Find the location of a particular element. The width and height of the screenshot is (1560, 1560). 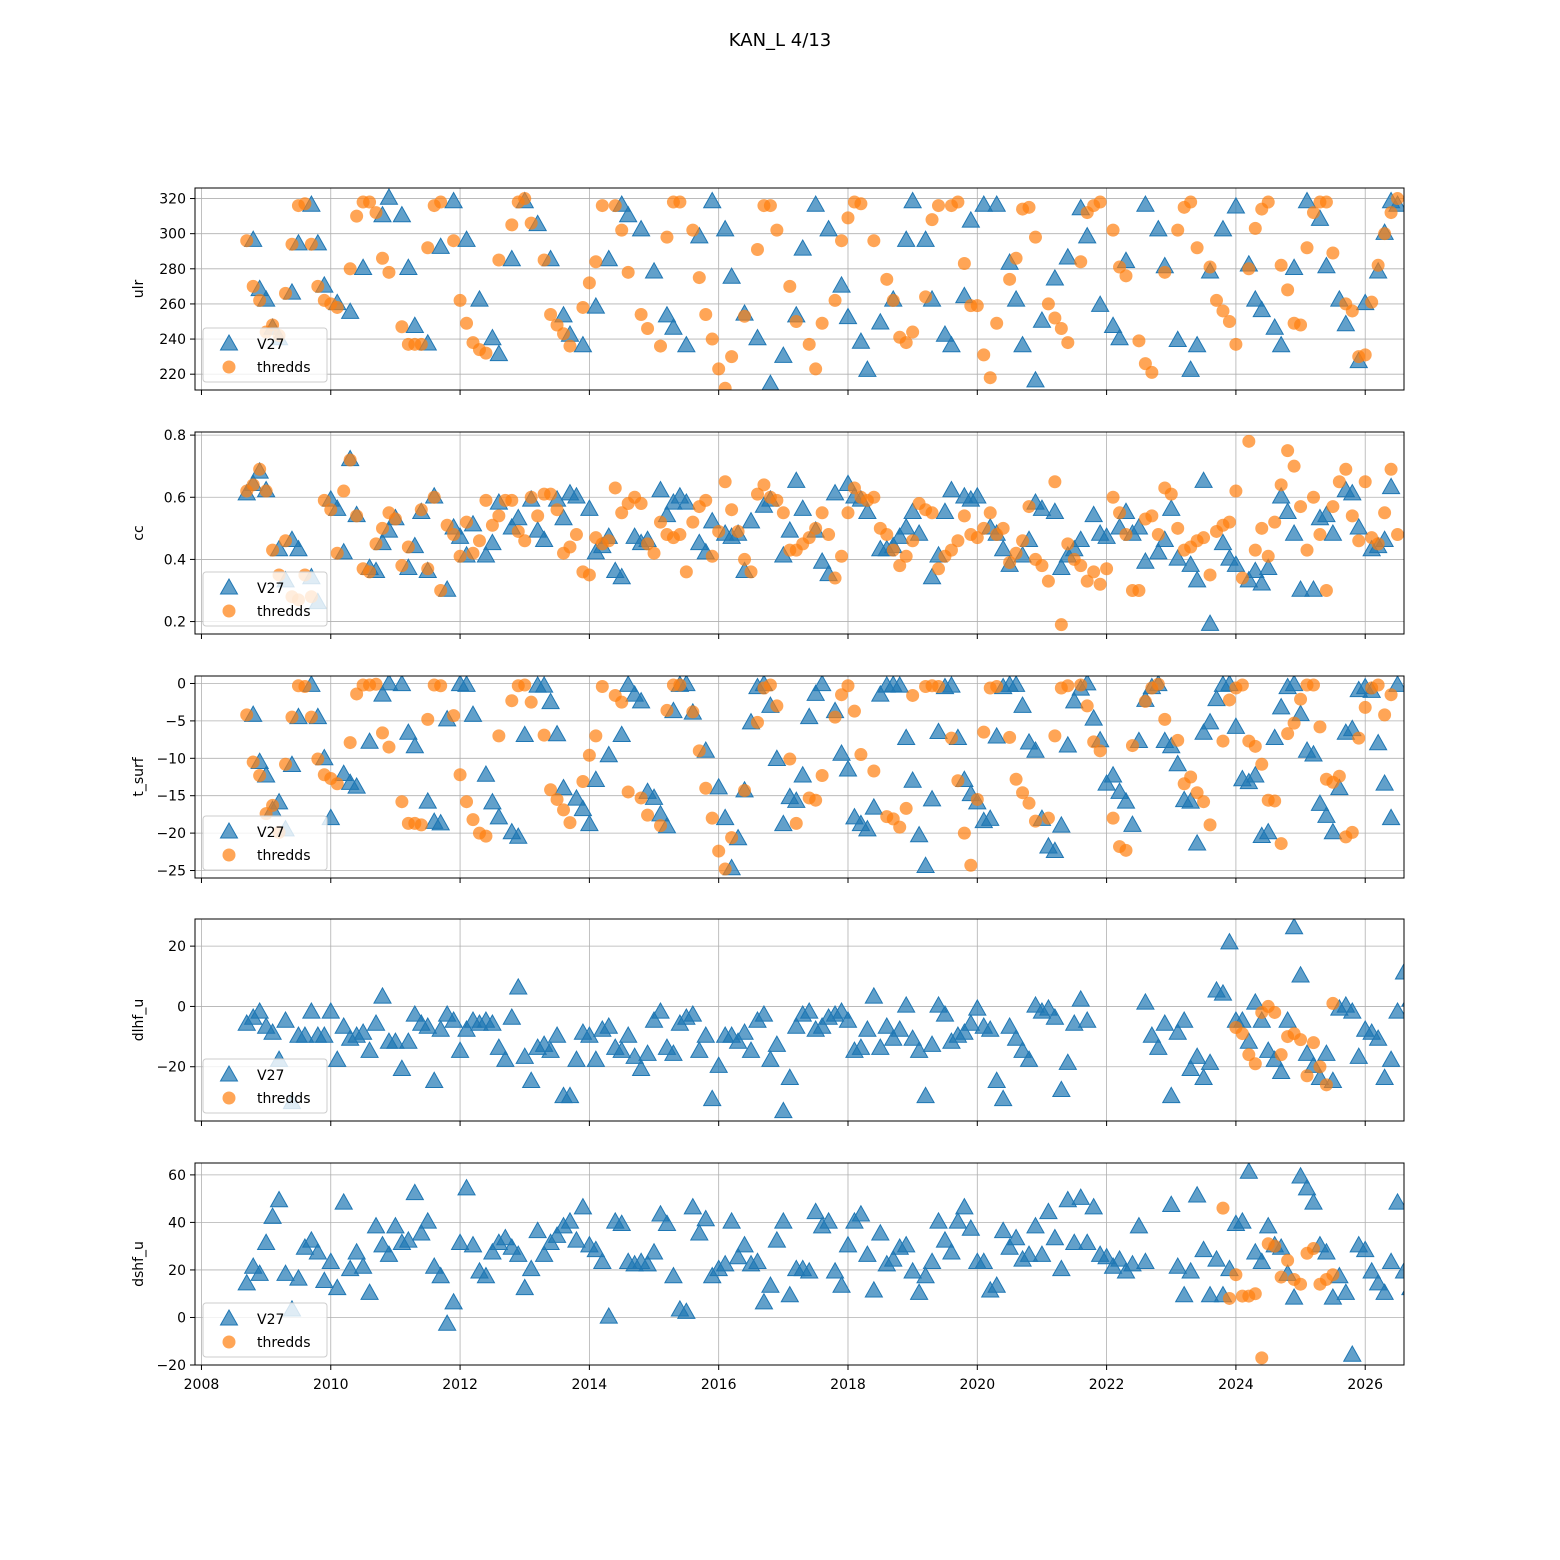

subplot-ulr: 220 240 260 280 300 320 ulr V27 thredds is located at coordinates (768, 291).